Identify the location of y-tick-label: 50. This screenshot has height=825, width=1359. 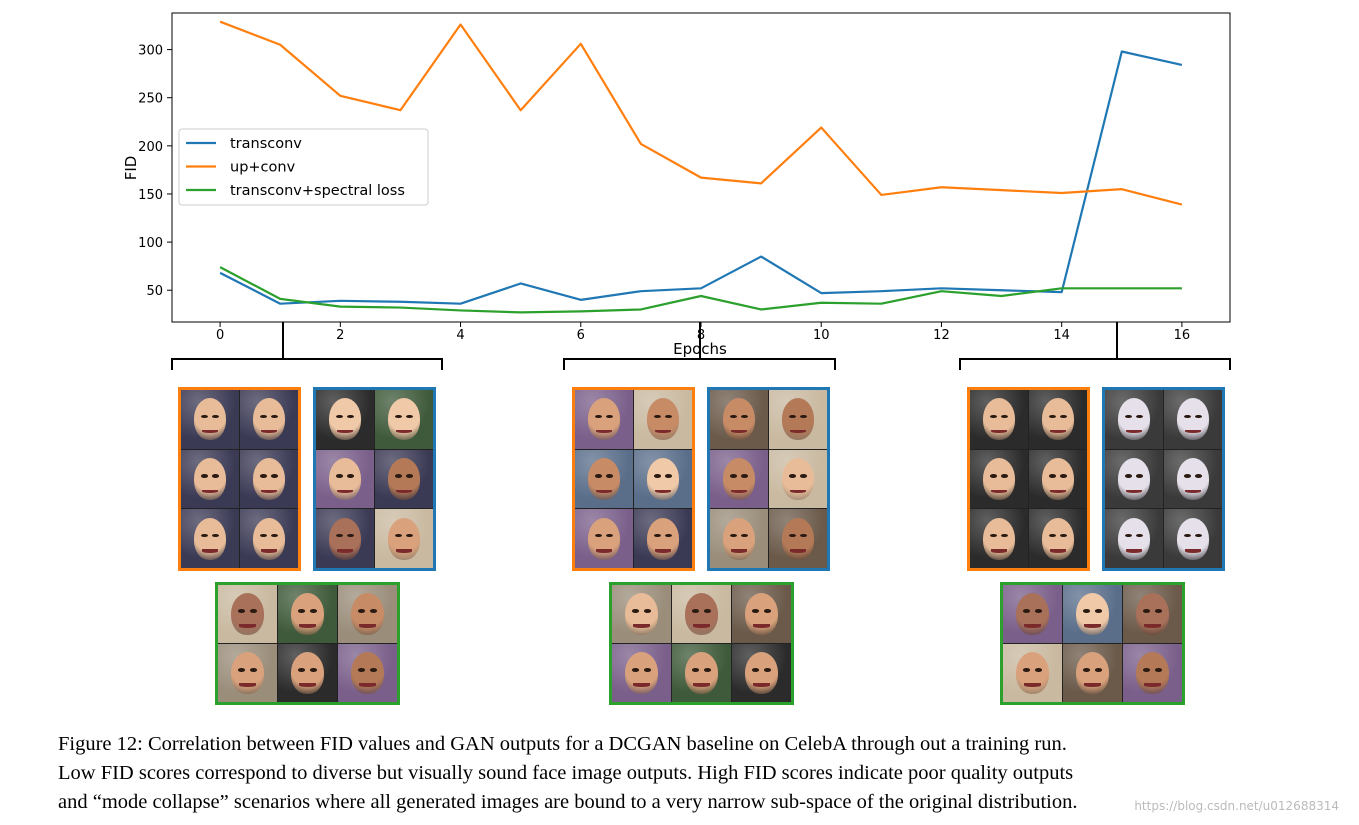
(154, 291).